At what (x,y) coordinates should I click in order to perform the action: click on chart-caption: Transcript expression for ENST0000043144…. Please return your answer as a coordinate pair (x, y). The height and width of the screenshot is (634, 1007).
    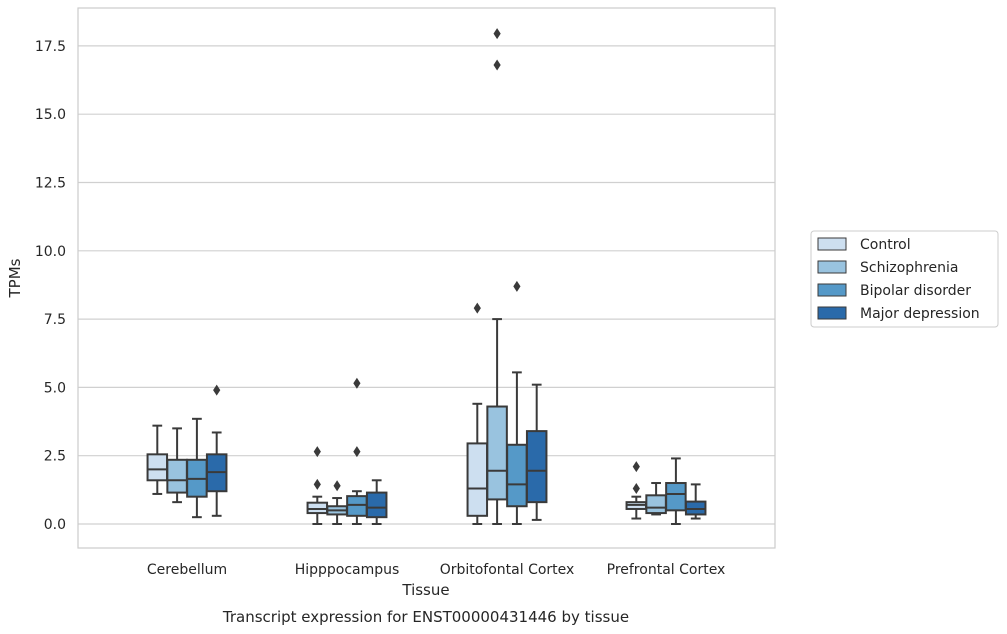
    Looking at the image, I should click on (425, 617).